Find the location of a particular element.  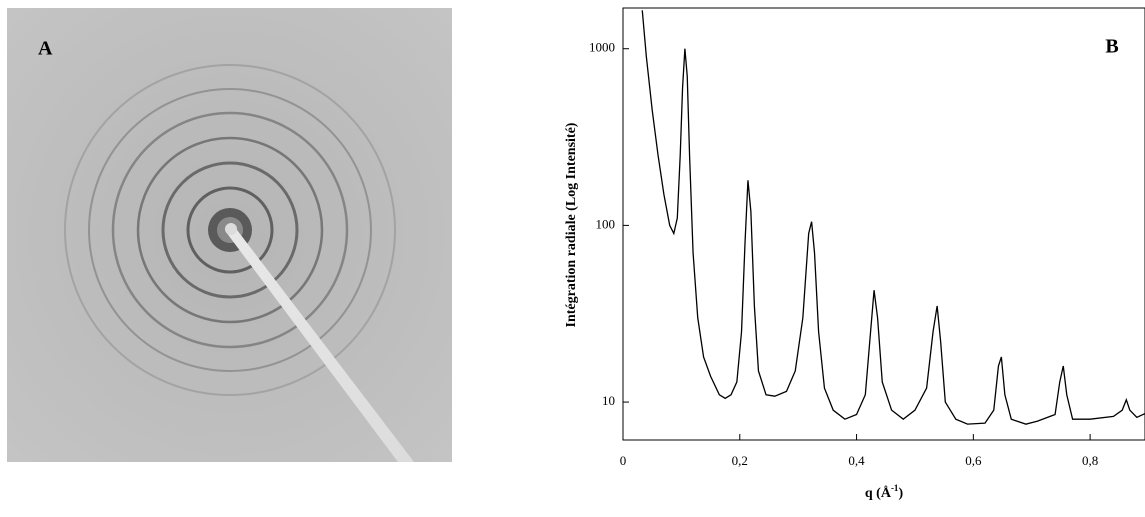

x-axis-label-text: q (Å is located at coordinates (878, 493).